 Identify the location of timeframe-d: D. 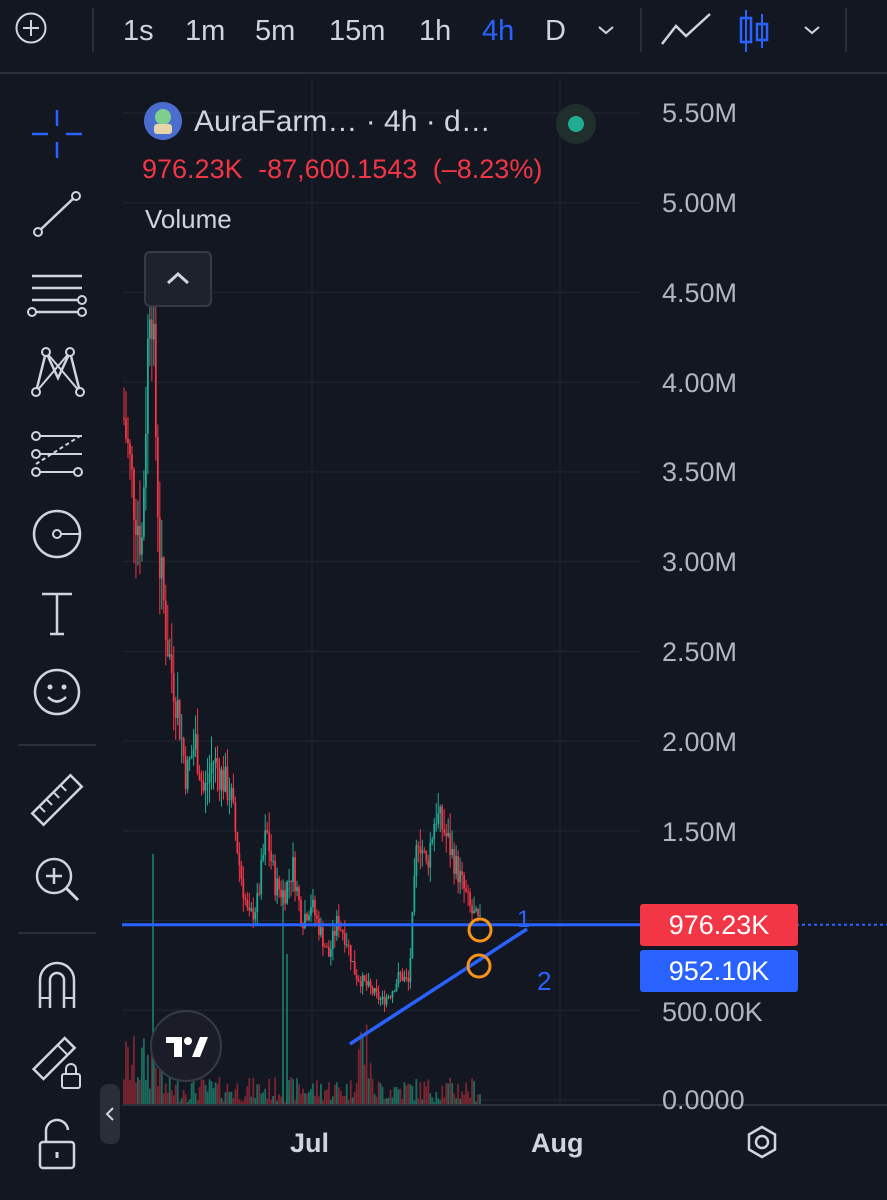
(555, 31).